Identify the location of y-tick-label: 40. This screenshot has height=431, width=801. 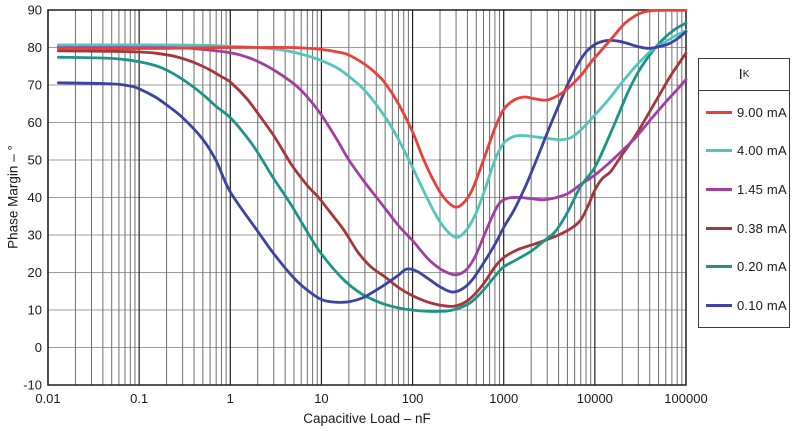
(35, 197).